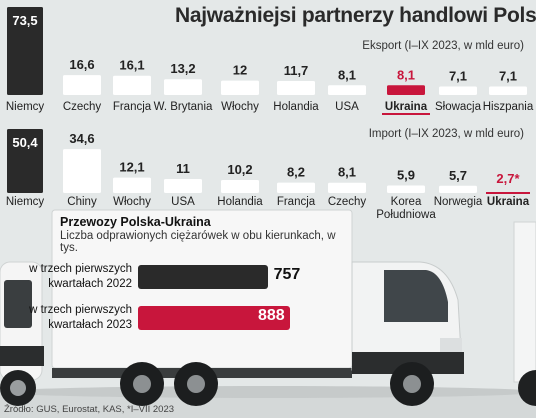 Image resolution: width=536 pixels, height=418 pixels. I want to click on bar-value-0-7: 8,1, so click(406, 74).